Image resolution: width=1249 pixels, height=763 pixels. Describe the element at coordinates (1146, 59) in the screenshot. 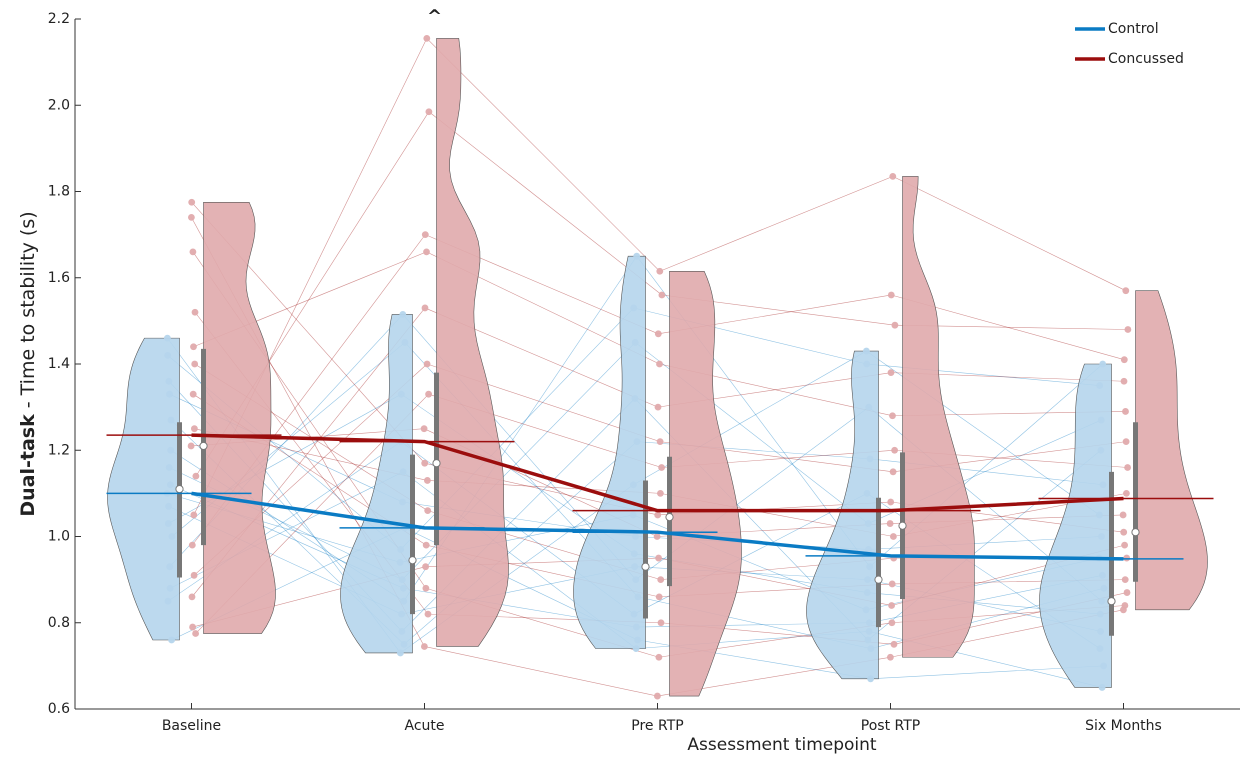

I see `legend-label: Concussed` at that location.